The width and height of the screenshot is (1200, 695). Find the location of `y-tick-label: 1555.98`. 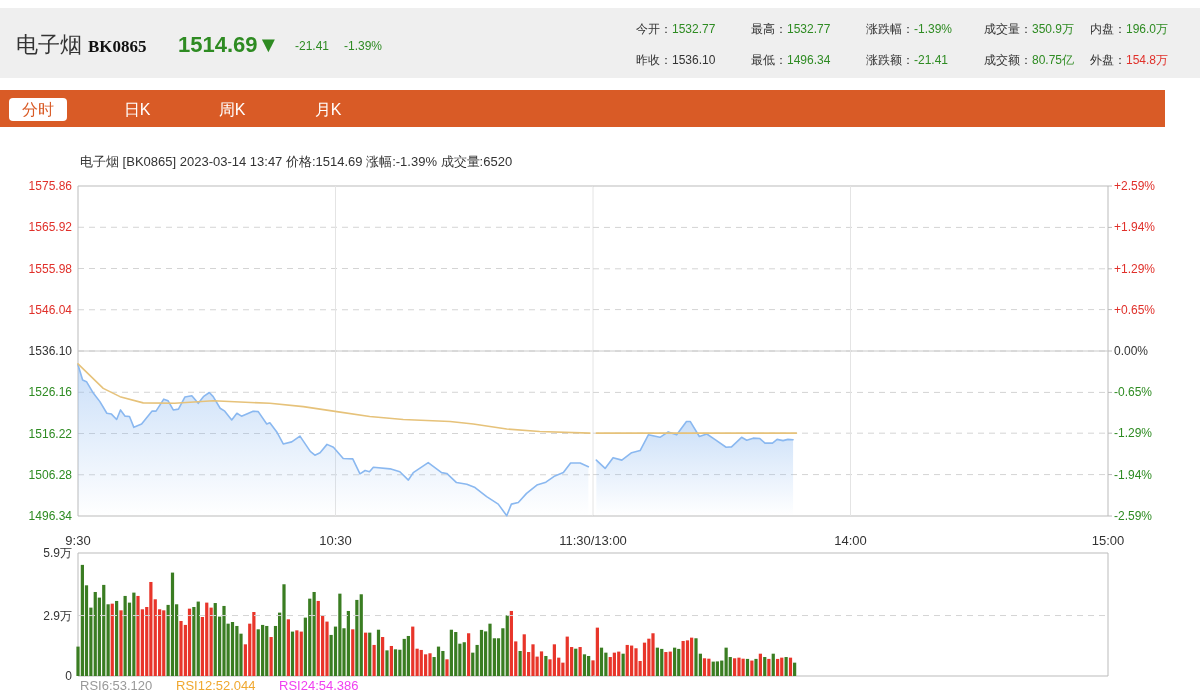

y-tick-label: 1555.98 is located at coordinates (50, 268).